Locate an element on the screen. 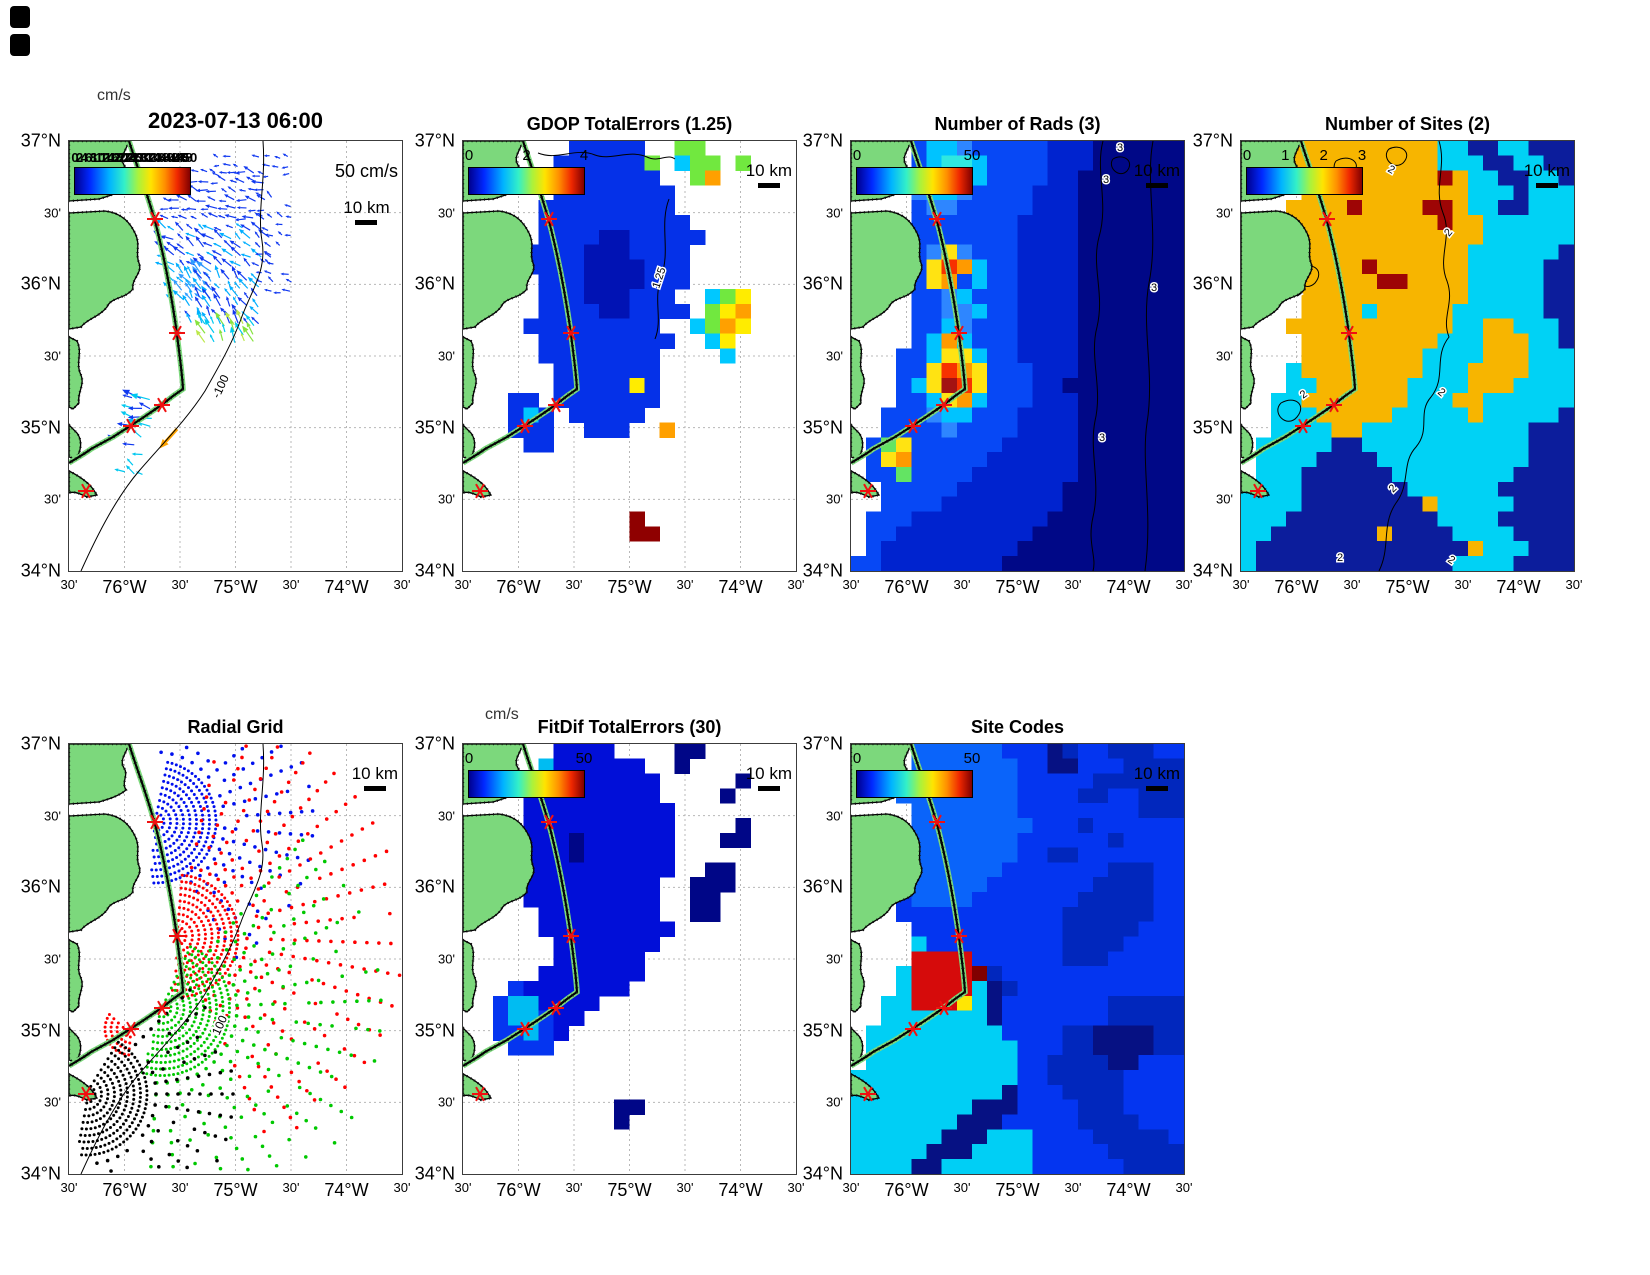 The width and height of the screenshot is (1650, 1275). colorbar-tick-label: 22 is located at coordinates (125, 157).